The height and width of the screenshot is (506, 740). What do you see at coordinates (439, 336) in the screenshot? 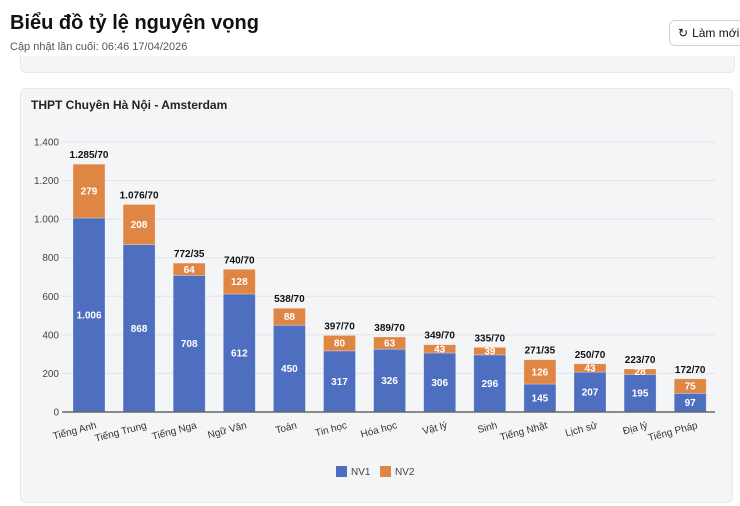
I see `total-label: 349/70` at bounding box center [439, 336].